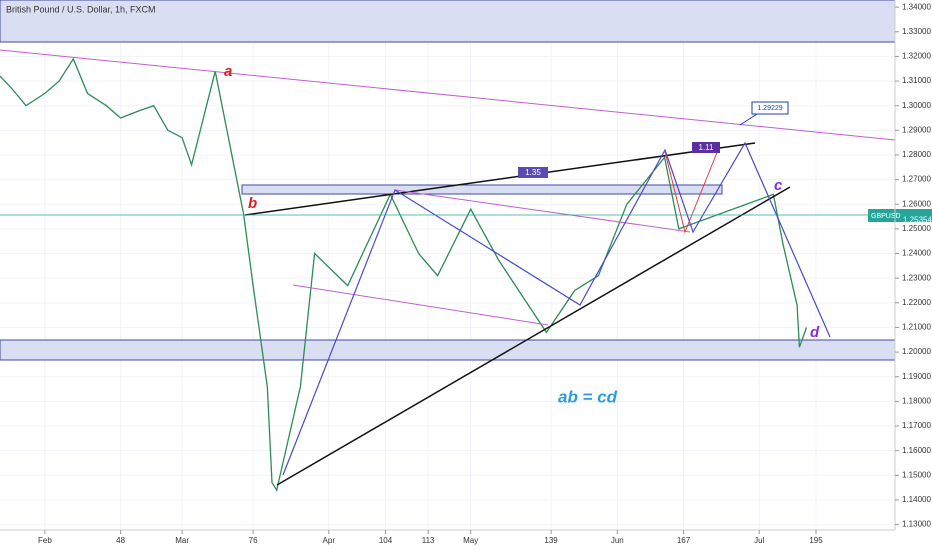 The image size is (932, 550). Describe the element at coordinates (470, 540) in the screenshot. I see `x-tick-label: May` at that location.